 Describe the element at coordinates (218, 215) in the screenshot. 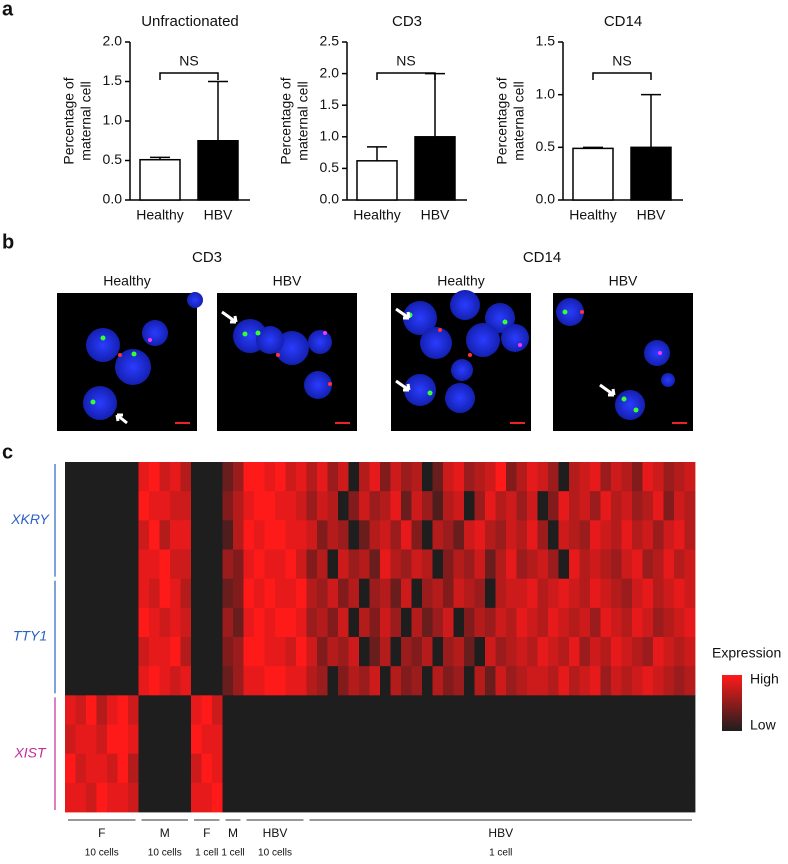

I see `x-tick-label: HBV` at that location.